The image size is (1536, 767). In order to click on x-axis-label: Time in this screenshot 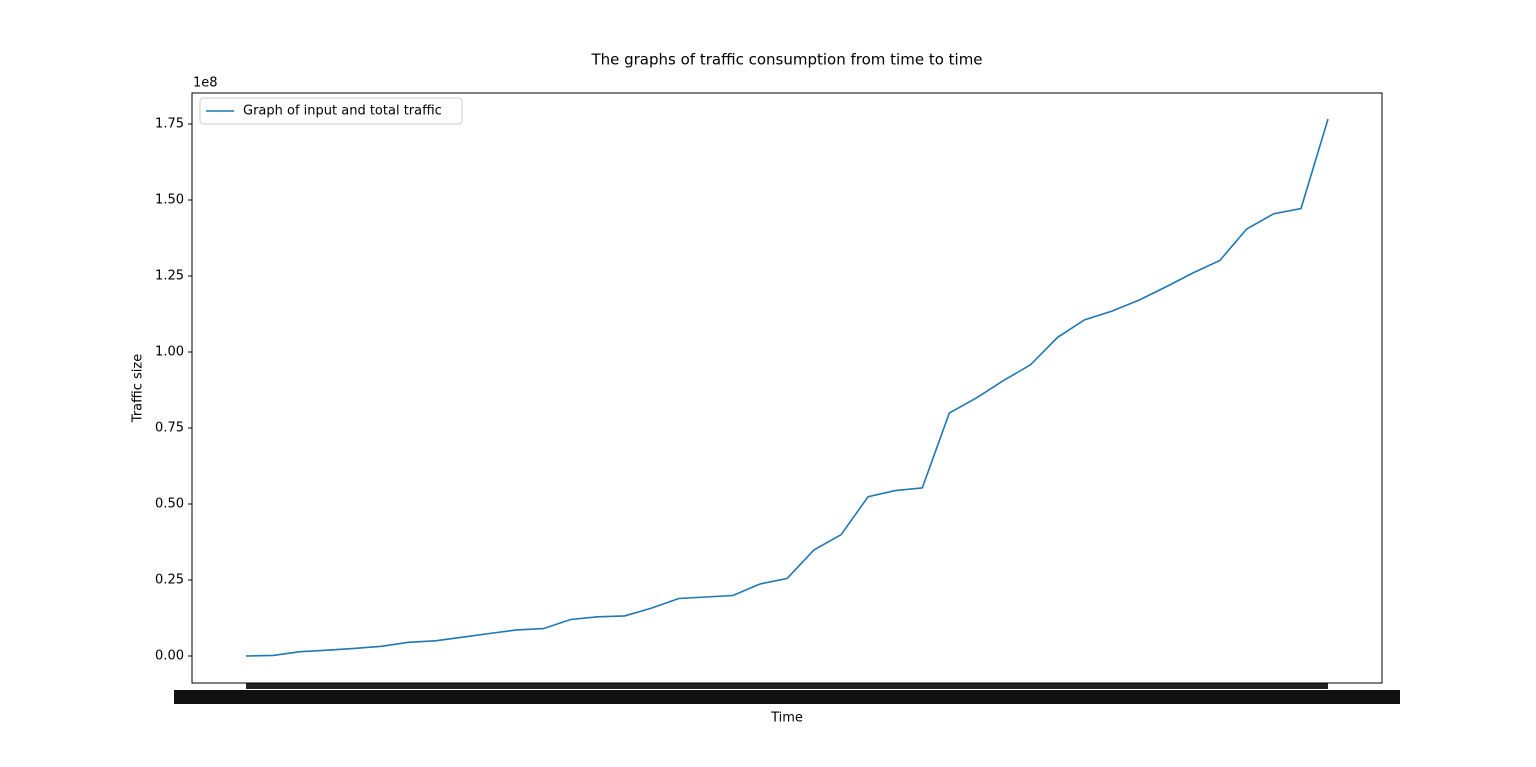, I will do `click(786, 718)`.